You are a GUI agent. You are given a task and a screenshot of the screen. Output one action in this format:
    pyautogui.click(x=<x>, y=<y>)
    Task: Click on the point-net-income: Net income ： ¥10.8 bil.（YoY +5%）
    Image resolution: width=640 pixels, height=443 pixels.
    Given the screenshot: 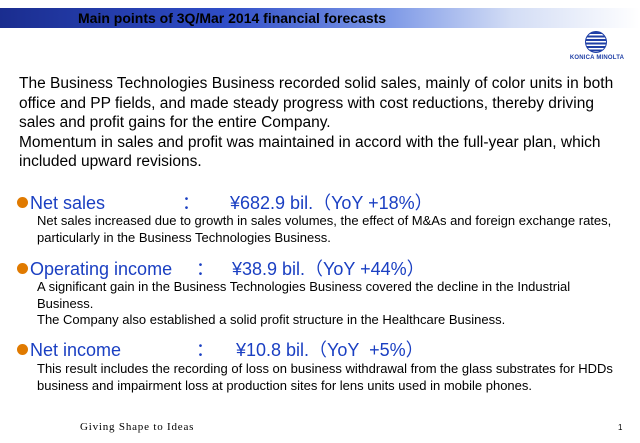 What is the action you would take?
    pyautogui.click(x=220, y=349)
    